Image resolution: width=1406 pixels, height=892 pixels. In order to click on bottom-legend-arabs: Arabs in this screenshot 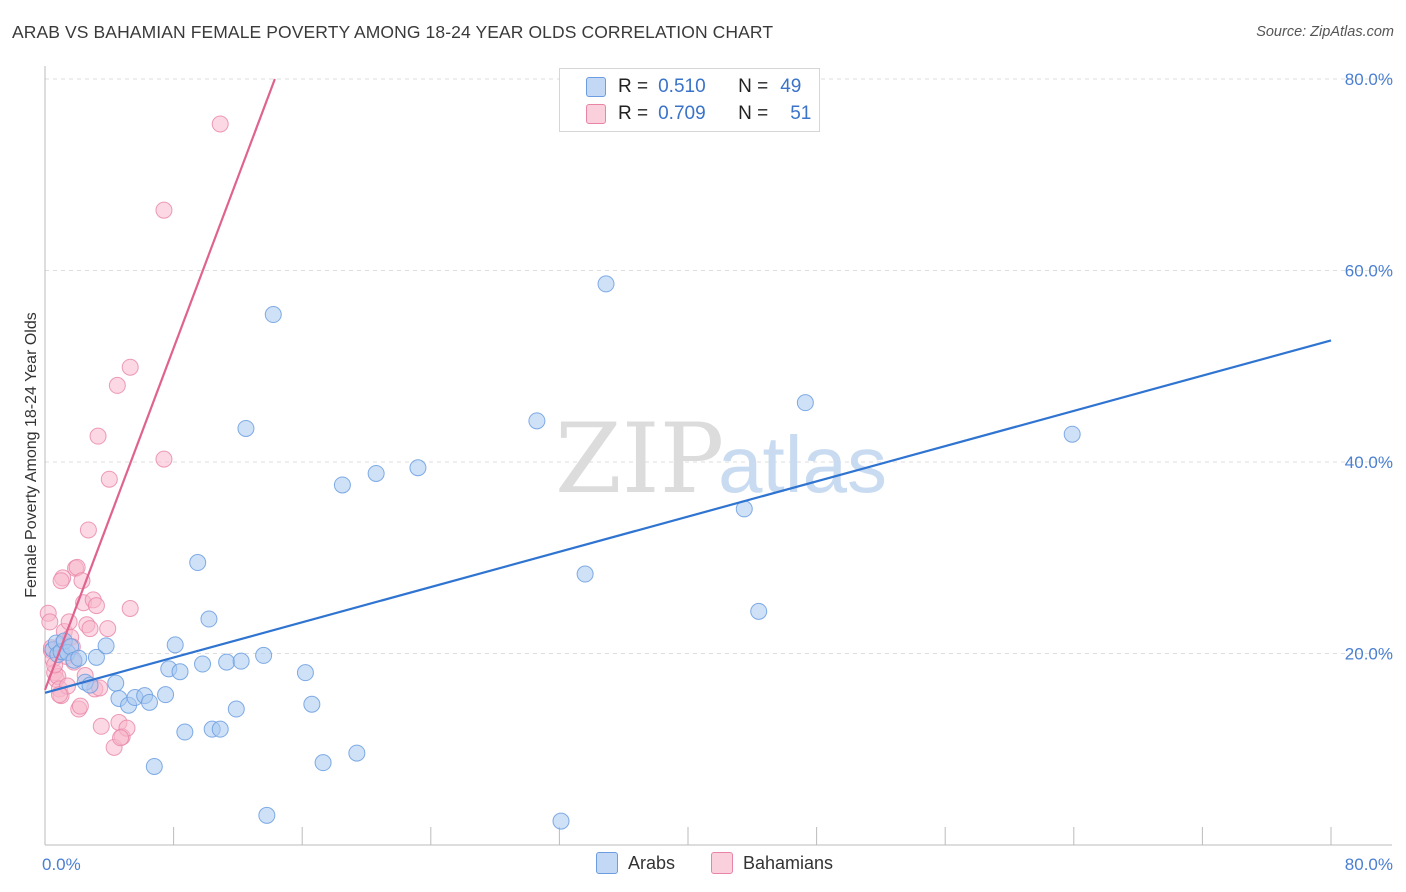, I will do `click(635, 863)`.